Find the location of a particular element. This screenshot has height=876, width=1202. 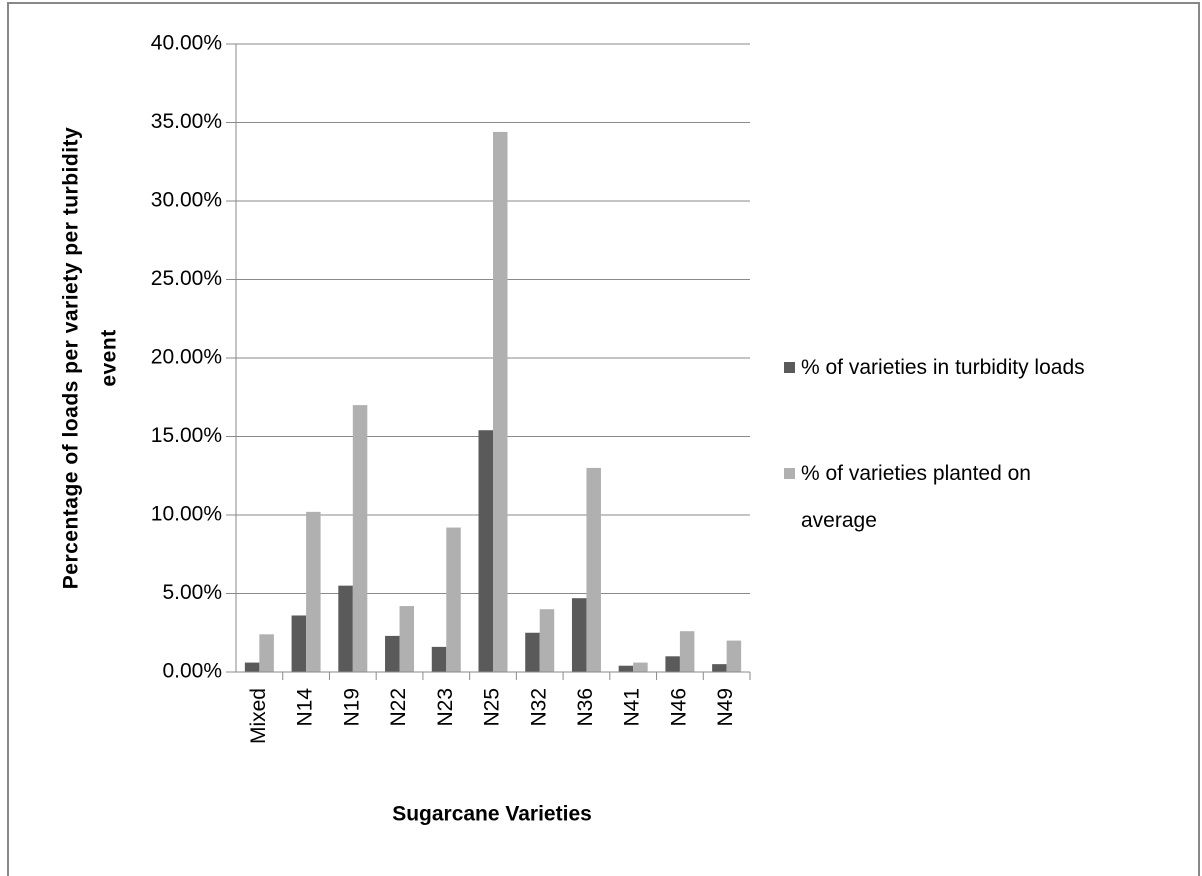

y-tick-label: 20.00% is located at coordinates (186, 357).